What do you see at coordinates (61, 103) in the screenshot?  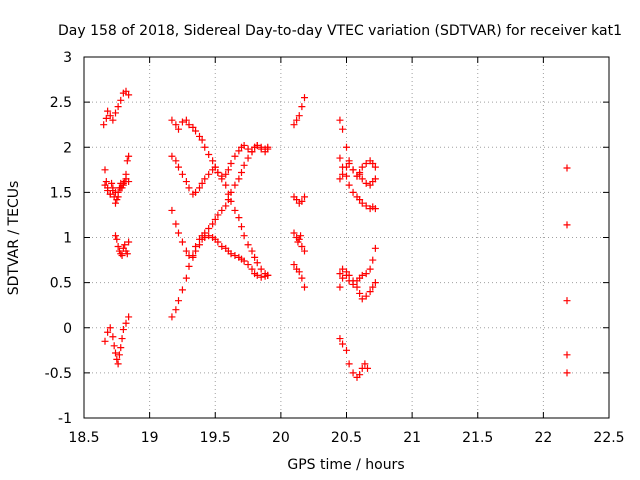 I see `y-tick-label: 2.5` at bounding box center [61, 103].